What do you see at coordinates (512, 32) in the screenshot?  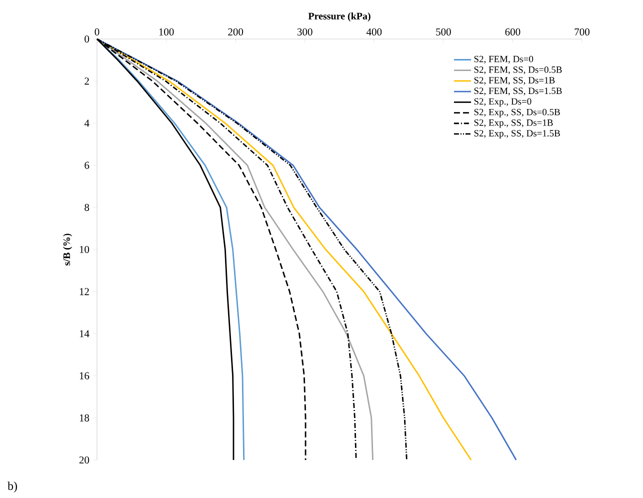 I see `x-tick-label: 600` at bounding box center [512, 32].